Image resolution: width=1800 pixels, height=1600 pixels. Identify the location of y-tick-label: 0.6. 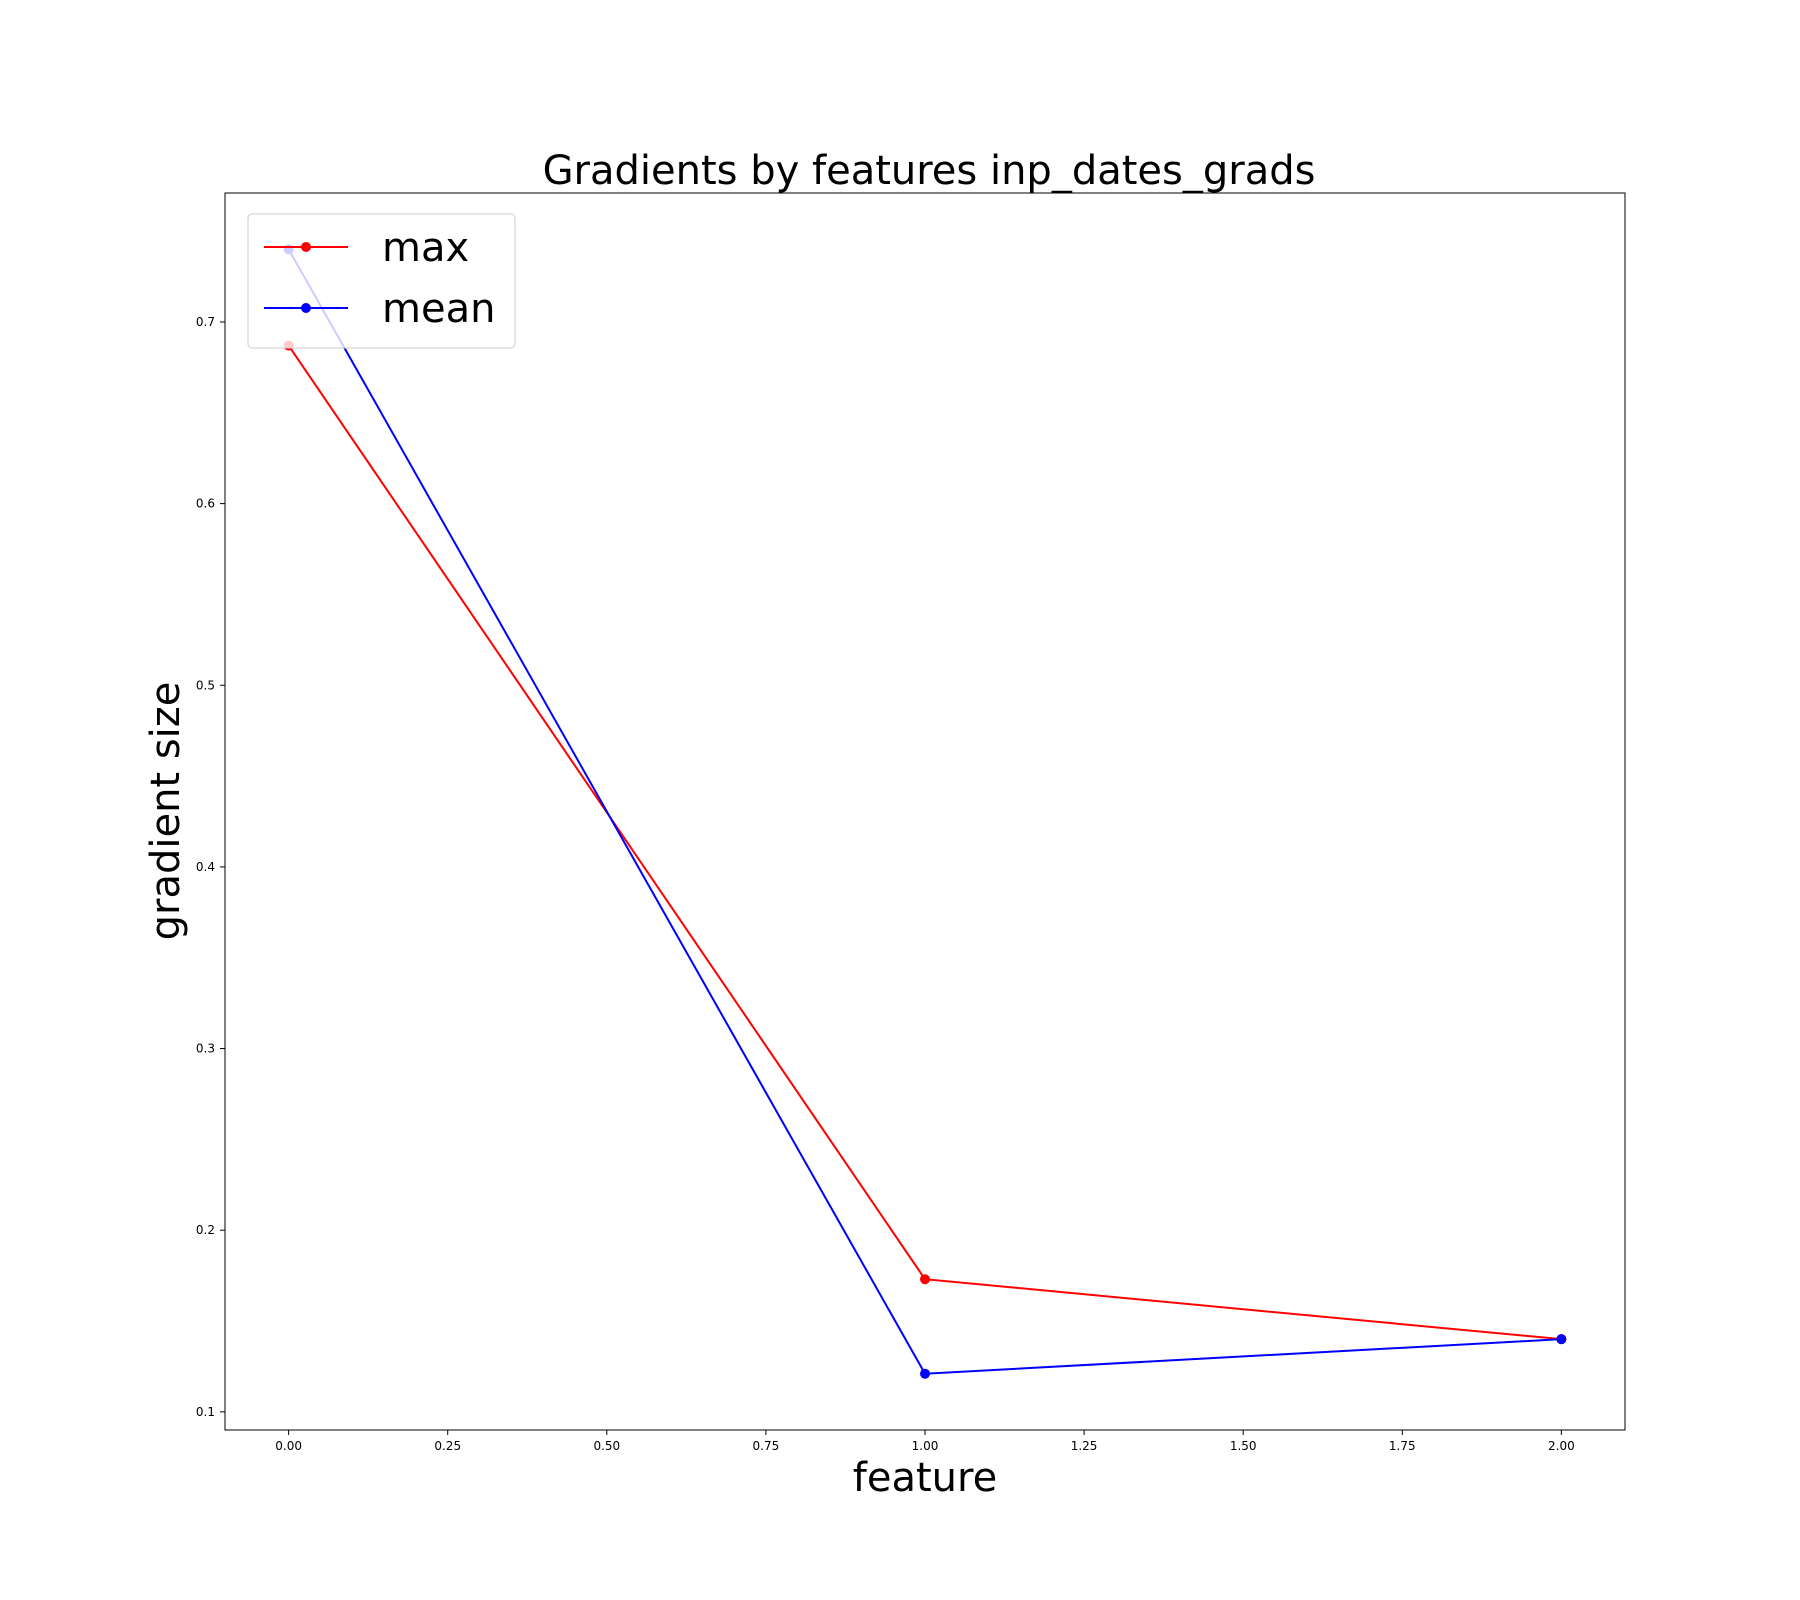
(205, 504).